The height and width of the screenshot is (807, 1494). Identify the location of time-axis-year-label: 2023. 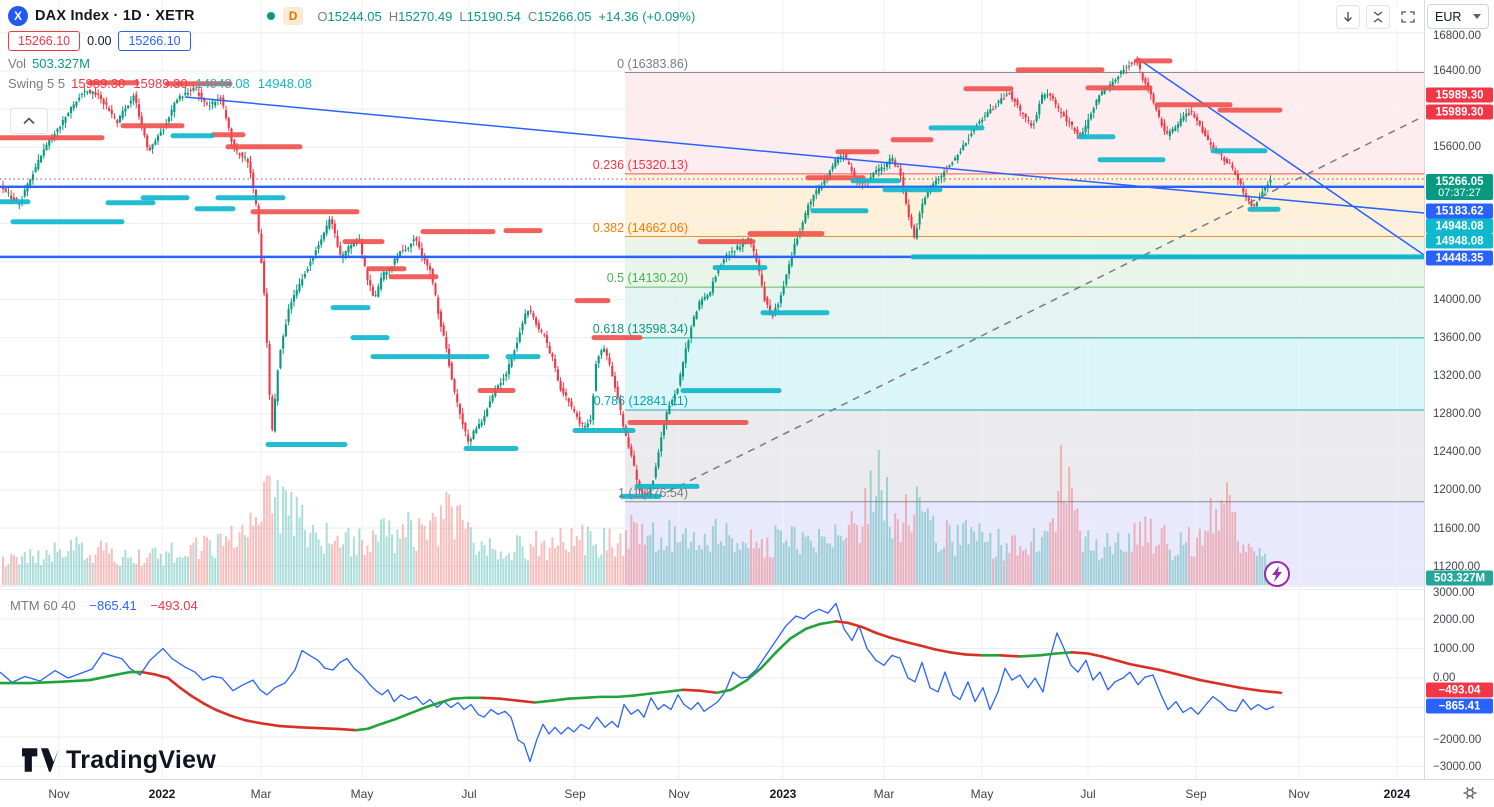
(783, 794).